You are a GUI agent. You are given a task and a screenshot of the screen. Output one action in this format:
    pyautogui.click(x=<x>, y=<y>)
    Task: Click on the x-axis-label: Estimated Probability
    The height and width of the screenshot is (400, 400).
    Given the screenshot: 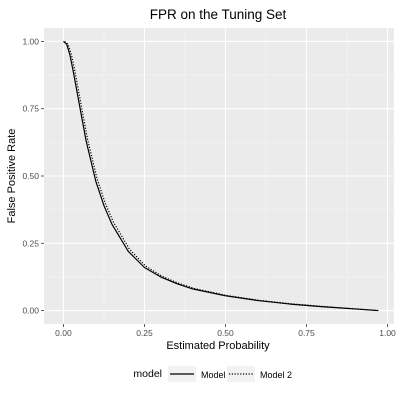 What is the action you would take?
    pyautogui.click(x=218, y=346)
    